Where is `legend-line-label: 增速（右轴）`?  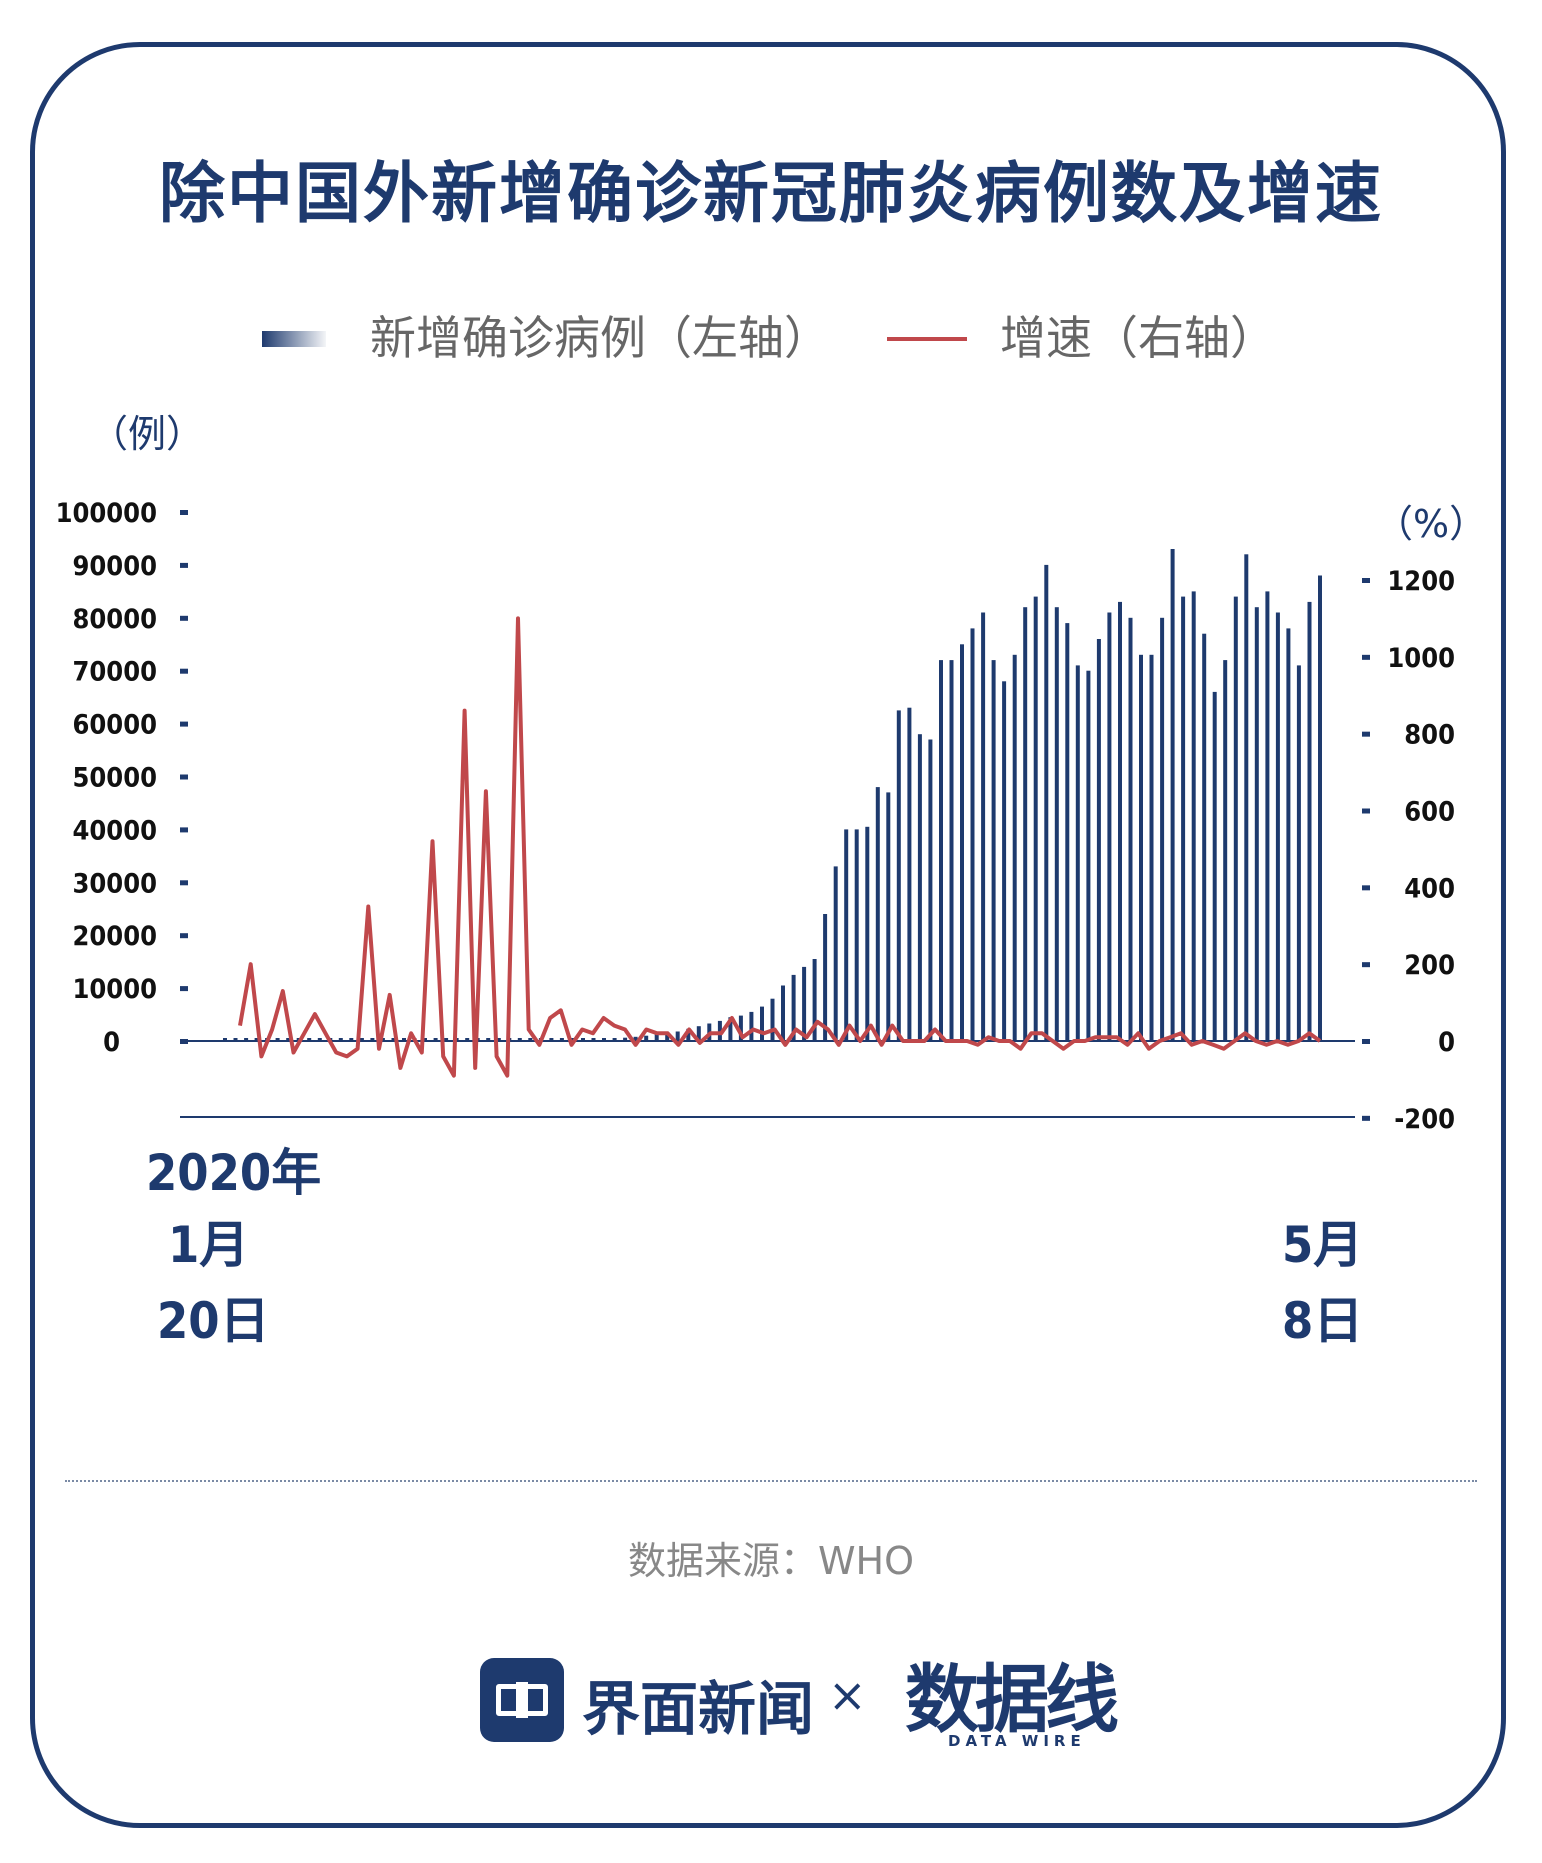 legend-line-label: 增速（右轴） is located at coordinates (1138, 338).